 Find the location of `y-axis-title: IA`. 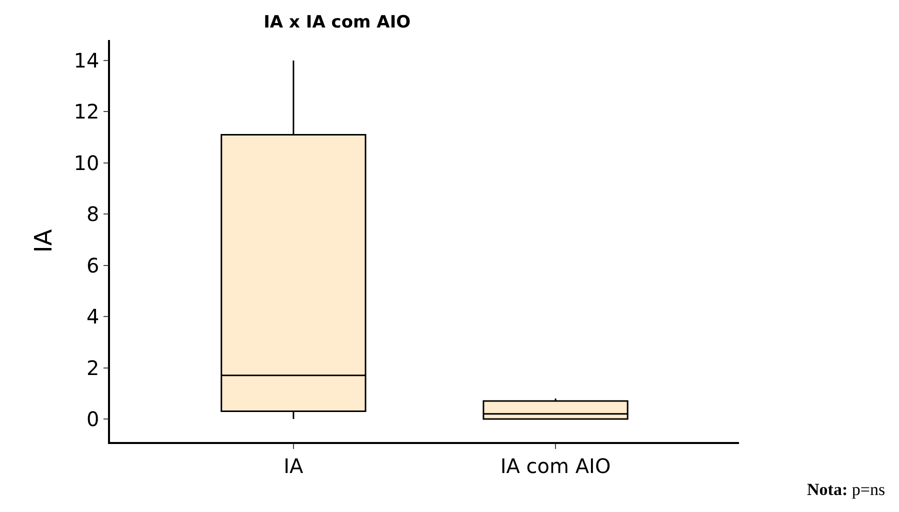

y-axis-title: IA is located at coordinates (43, 240).